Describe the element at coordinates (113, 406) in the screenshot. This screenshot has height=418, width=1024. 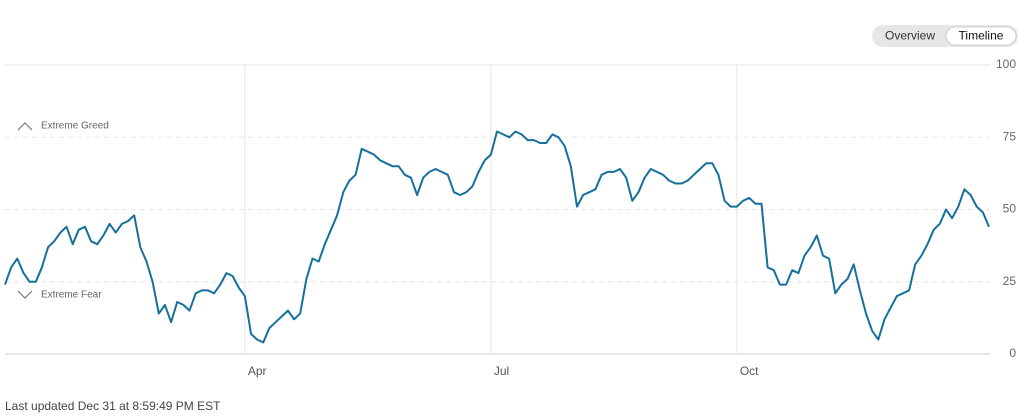
I see `footer: Last updated Dec 31 at 8:59:49 PM EST` at that location.